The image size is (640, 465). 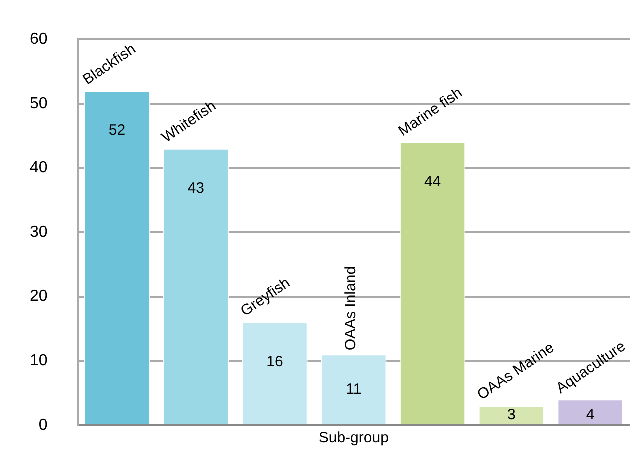 What do you see at coordinates (39, 232) in the screenshot?
I see `y-tick-label: 30` at bounding box center [39, 232].